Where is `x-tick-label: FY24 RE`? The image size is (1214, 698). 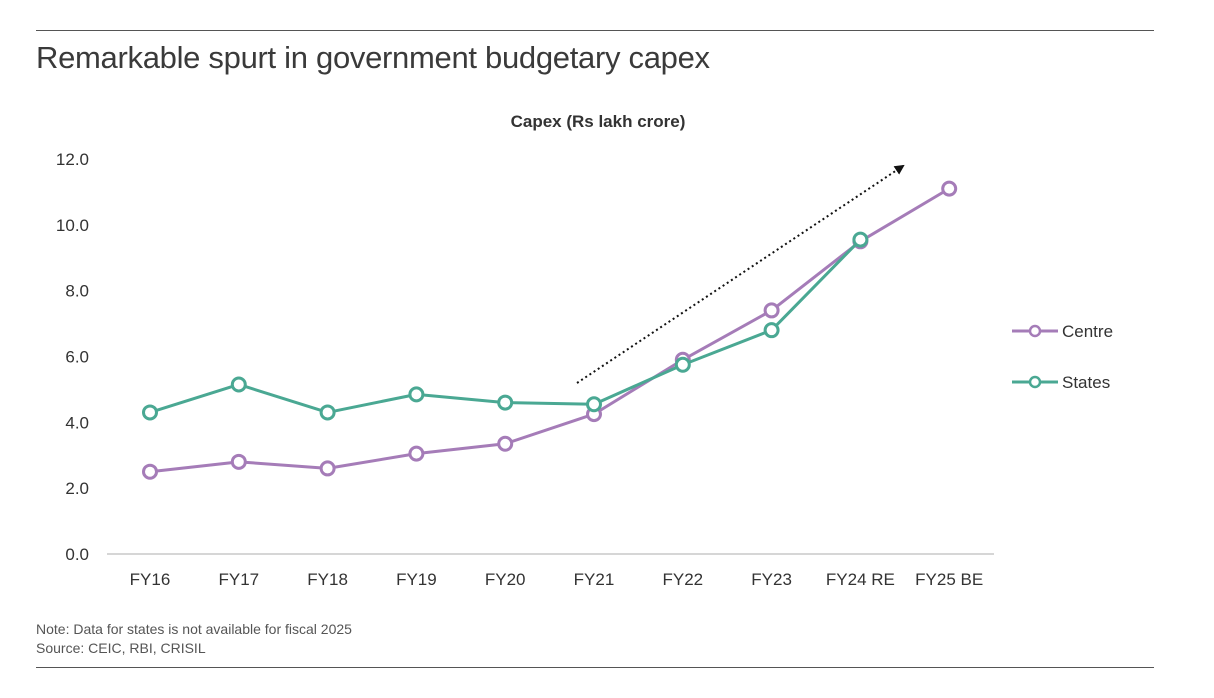 x-tick-label: FY24 RE is located at coordinates (860, 579).